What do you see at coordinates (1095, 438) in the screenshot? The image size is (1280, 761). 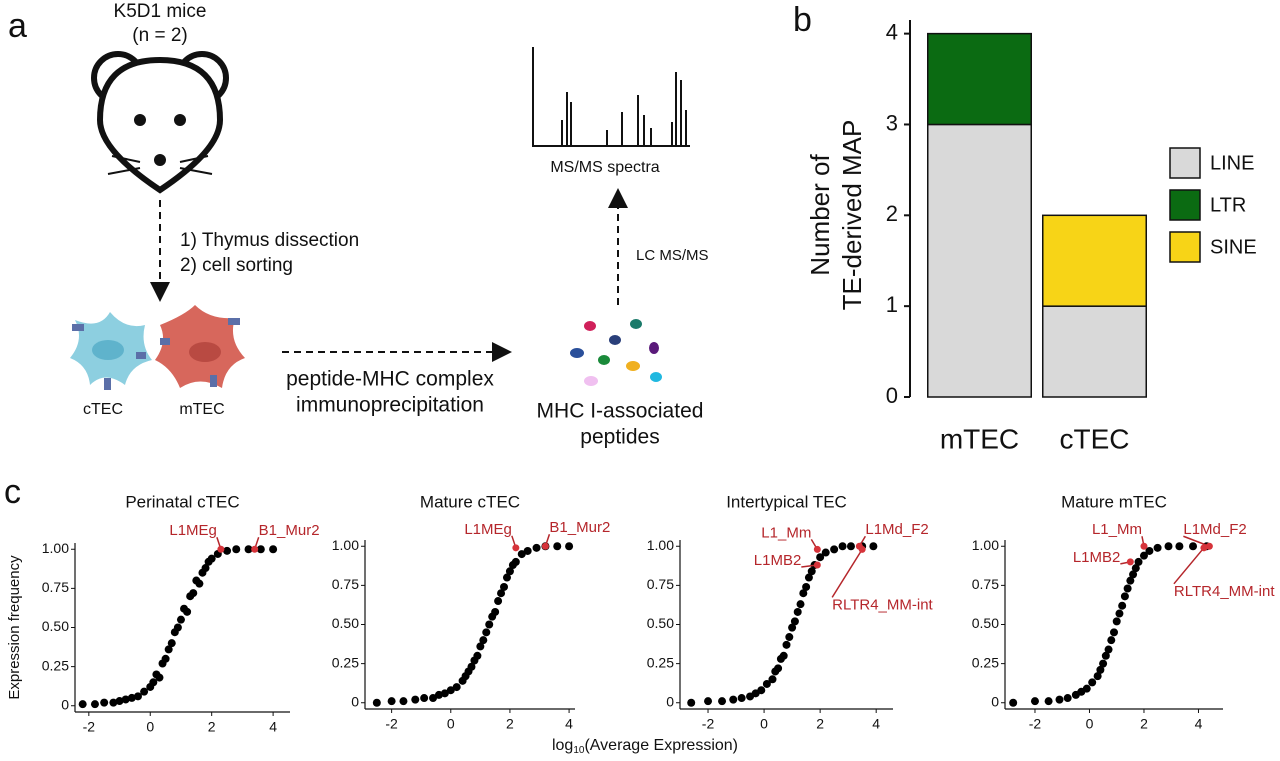 I see `x-tick-label: cTEC` at bounding box center [1095, 438].